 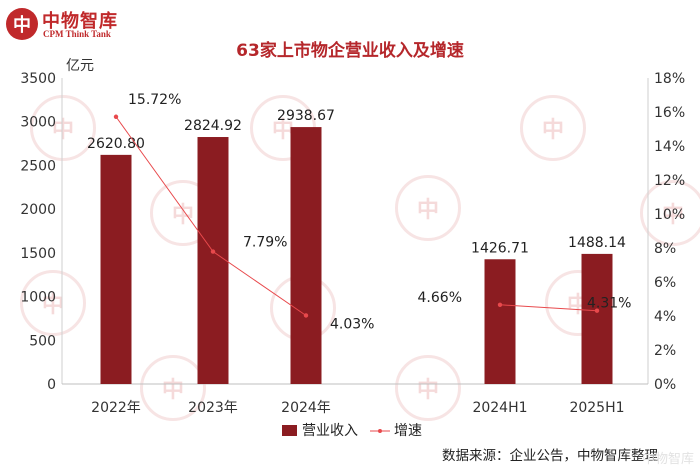 What do you see at coordinates (213, 408) in the screenshot?
I see `x-tick-label: 2023年` at bounding box center [213, 408].